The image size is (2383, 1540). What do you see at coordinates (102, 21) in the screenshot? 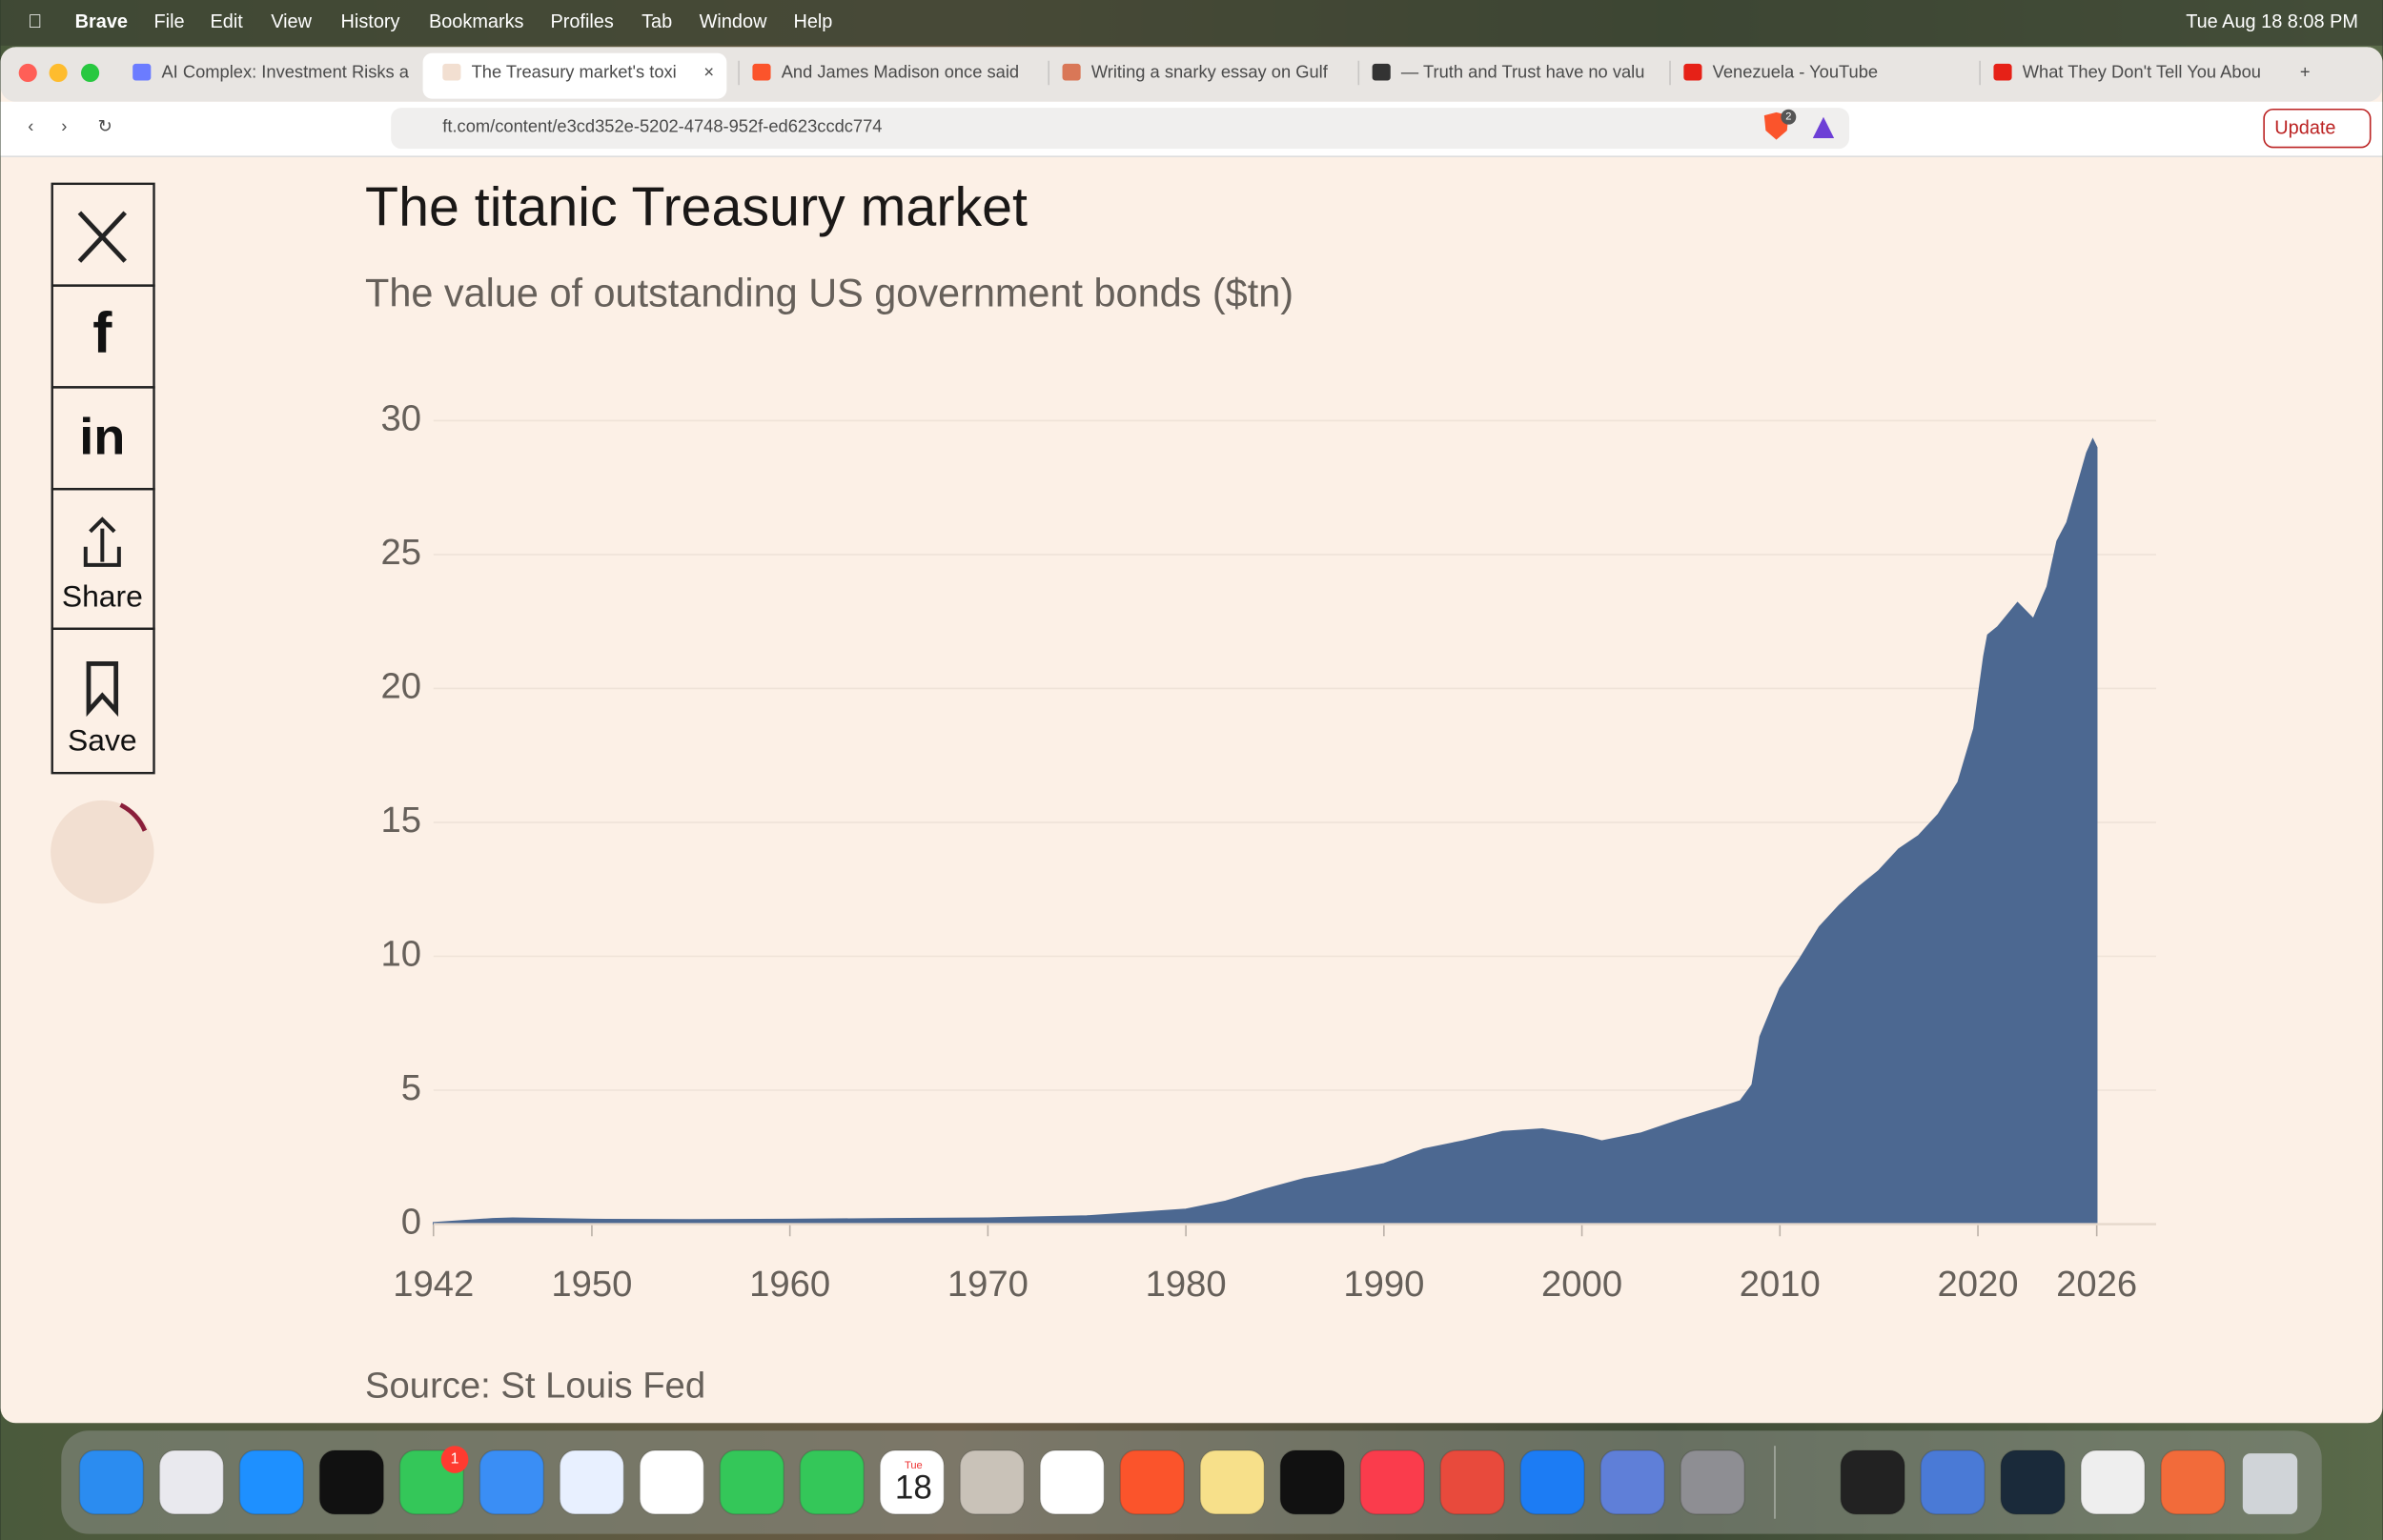
I see `app-name: Brave` at bounding box center [102, 21].